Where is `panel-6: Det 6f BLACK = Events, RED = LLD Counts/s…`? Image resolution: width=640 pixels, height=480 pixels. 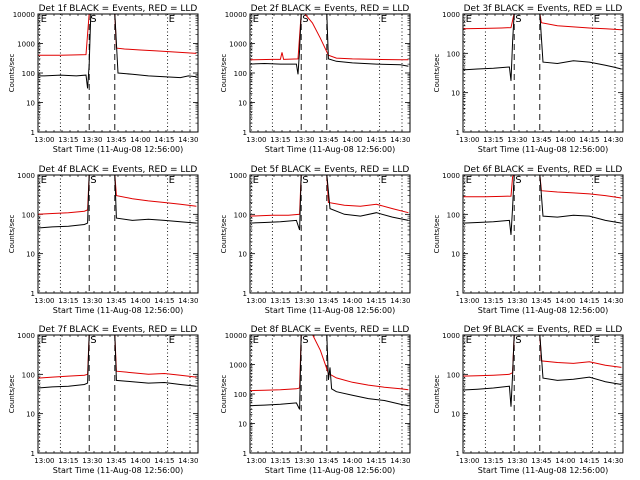 panel-6: Det 6f BLACK = Events, RED = LLD Counts/s… is located at coordinates (528, 240).